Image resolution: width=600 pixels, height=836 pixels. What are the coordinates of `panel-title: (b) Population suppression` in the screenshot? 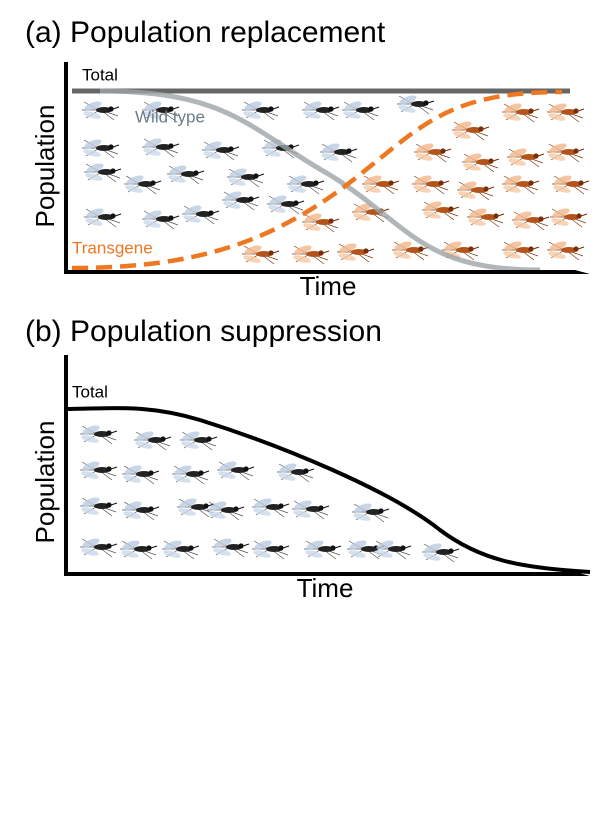 It's located at (203, 331).